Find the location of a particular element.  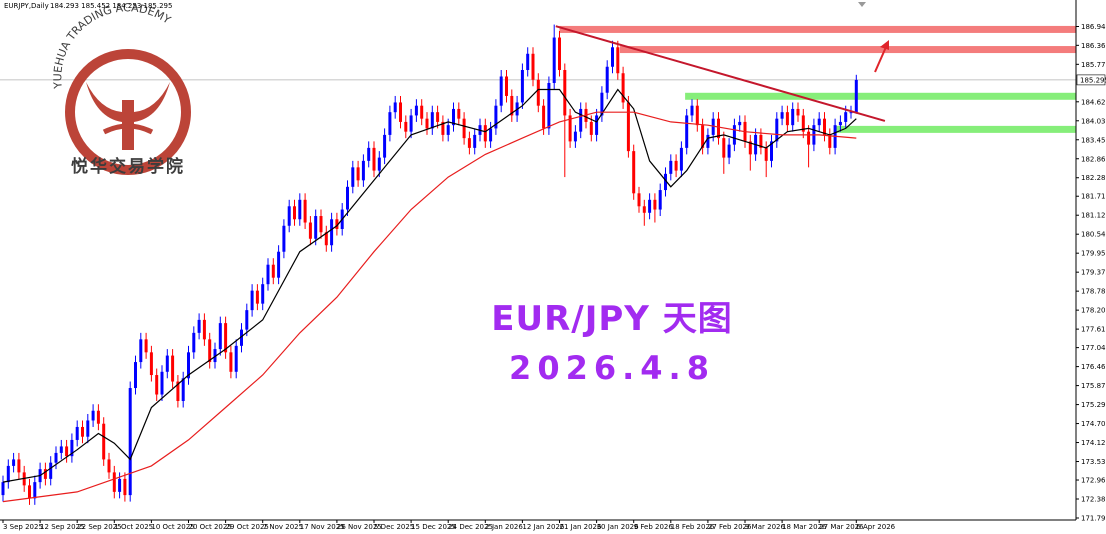

x-tick-label: 30 Jan 2026 is located at coordinates (618, 527).